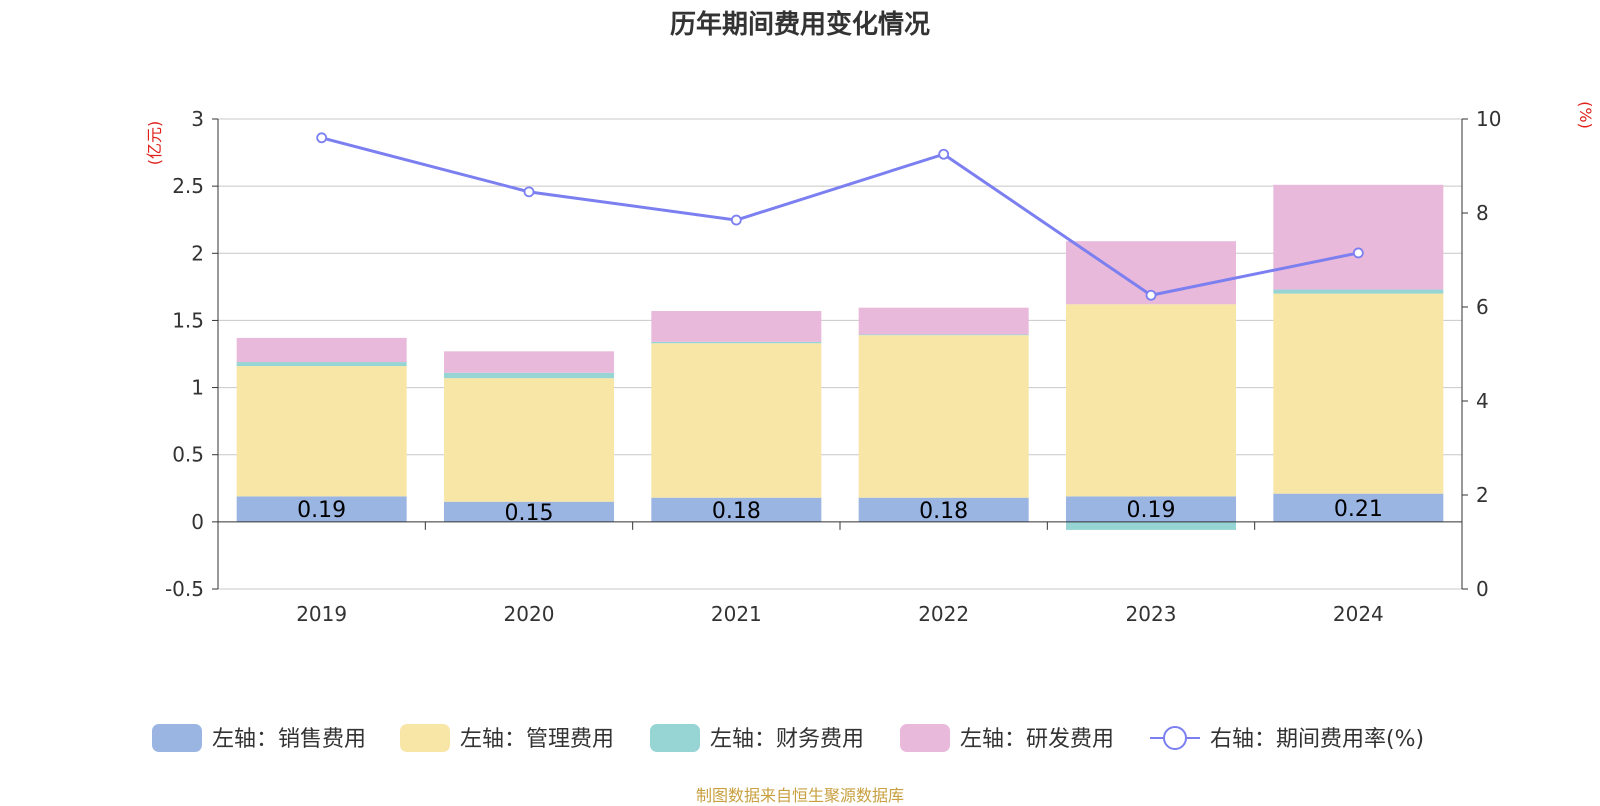  Describe the element at coordinates (1488, 119) in the screenshot. I see `right-axis-tick-label: 10` at that location.